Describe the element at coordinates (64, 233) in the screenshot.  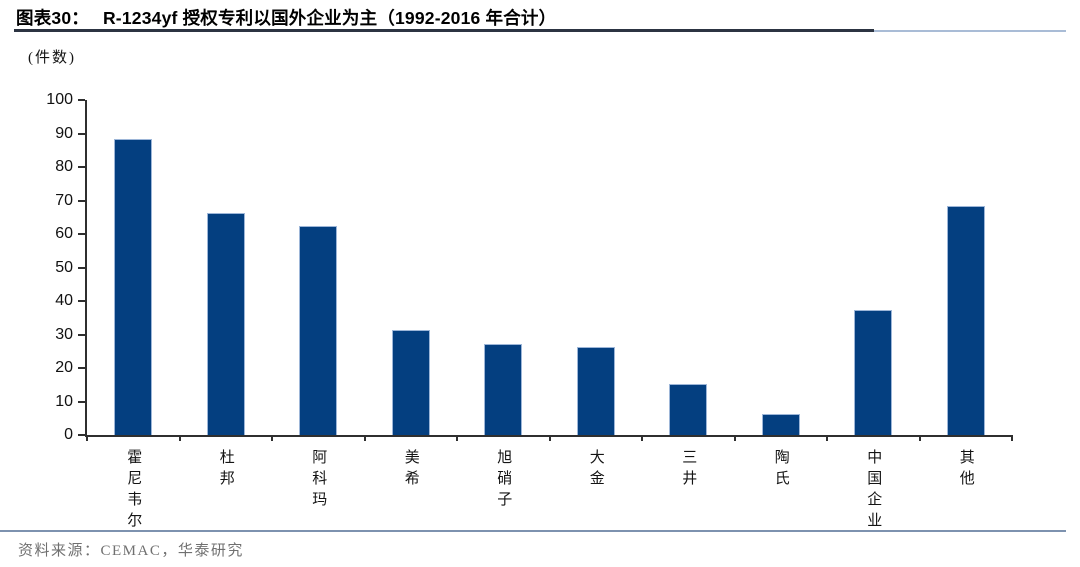
I see `y-tick-label: 60` at that location.